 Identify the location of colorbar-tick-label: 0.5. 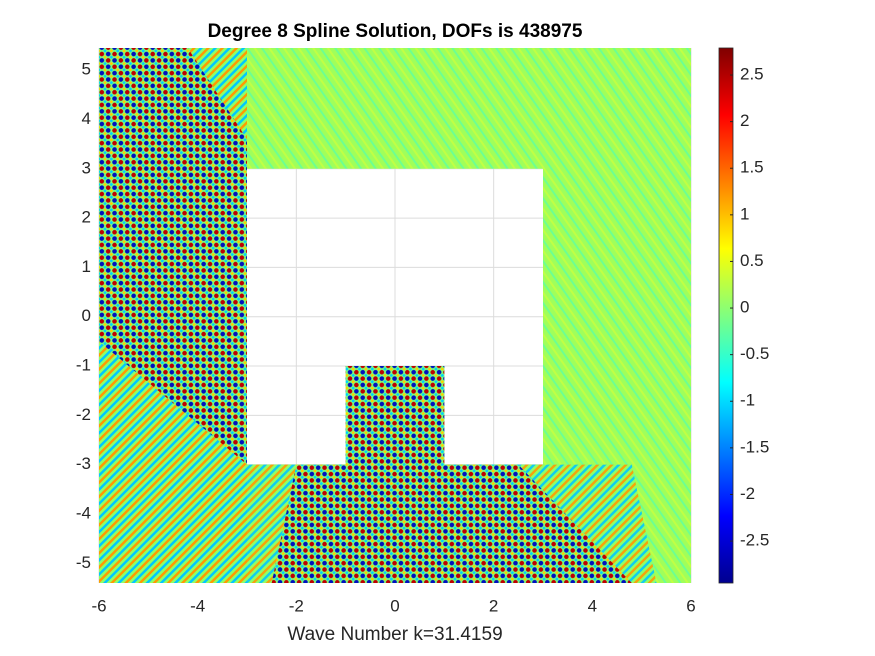
(752, 260).